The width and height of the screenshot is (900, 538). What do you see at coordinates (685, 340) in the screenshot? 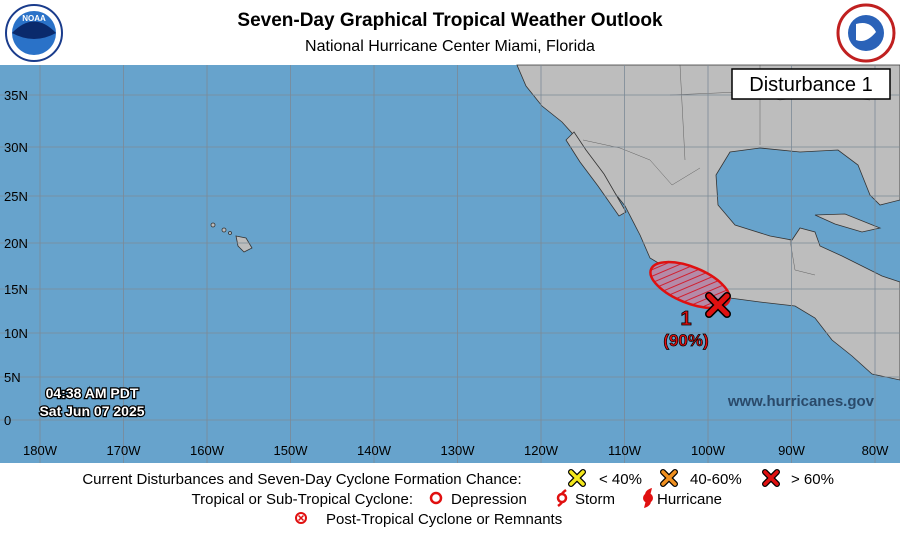
I see `disturbance-chance: (90%)` at bounding box center [685, 340].